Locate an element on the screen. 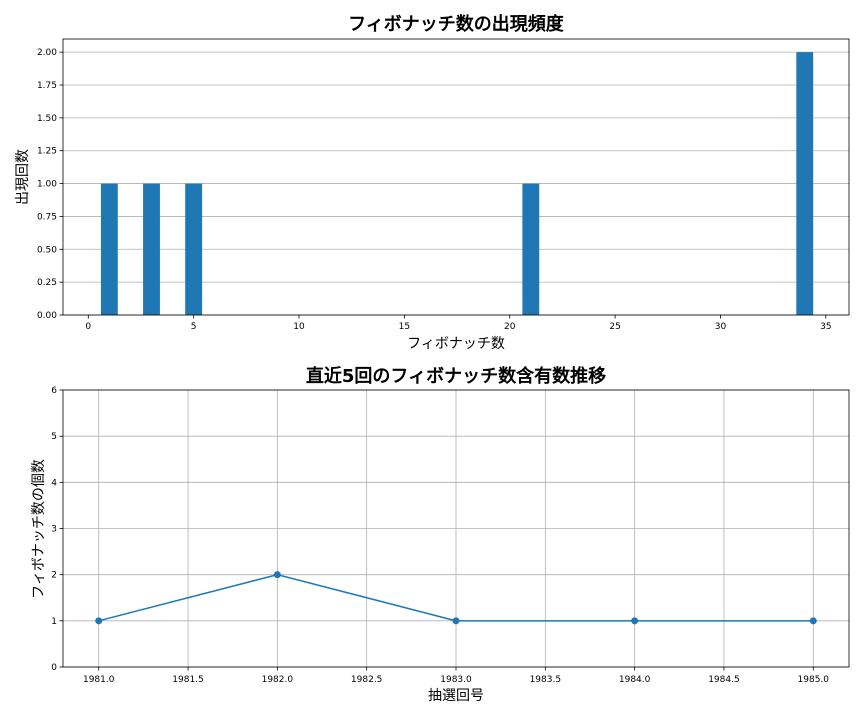 The width and height of the screenshot is (864, 724). line-chart-series is located at coordinates (456, 598).